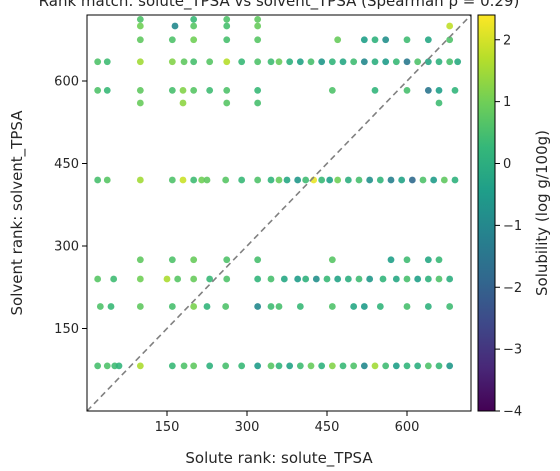  What do you see at coordinates (66, 164) in the screenshot?
I see `y-tick-label: 450` at bounding box center [66, 164].